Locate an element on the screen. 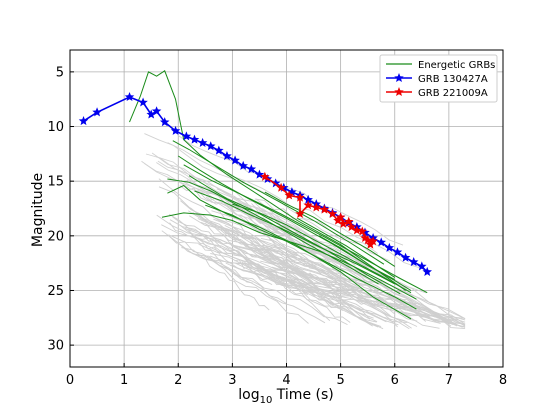 Image resolution: width=560 pixels, height=420 pixels. y-tick-label: 5 is located at coordinates (60, 72).